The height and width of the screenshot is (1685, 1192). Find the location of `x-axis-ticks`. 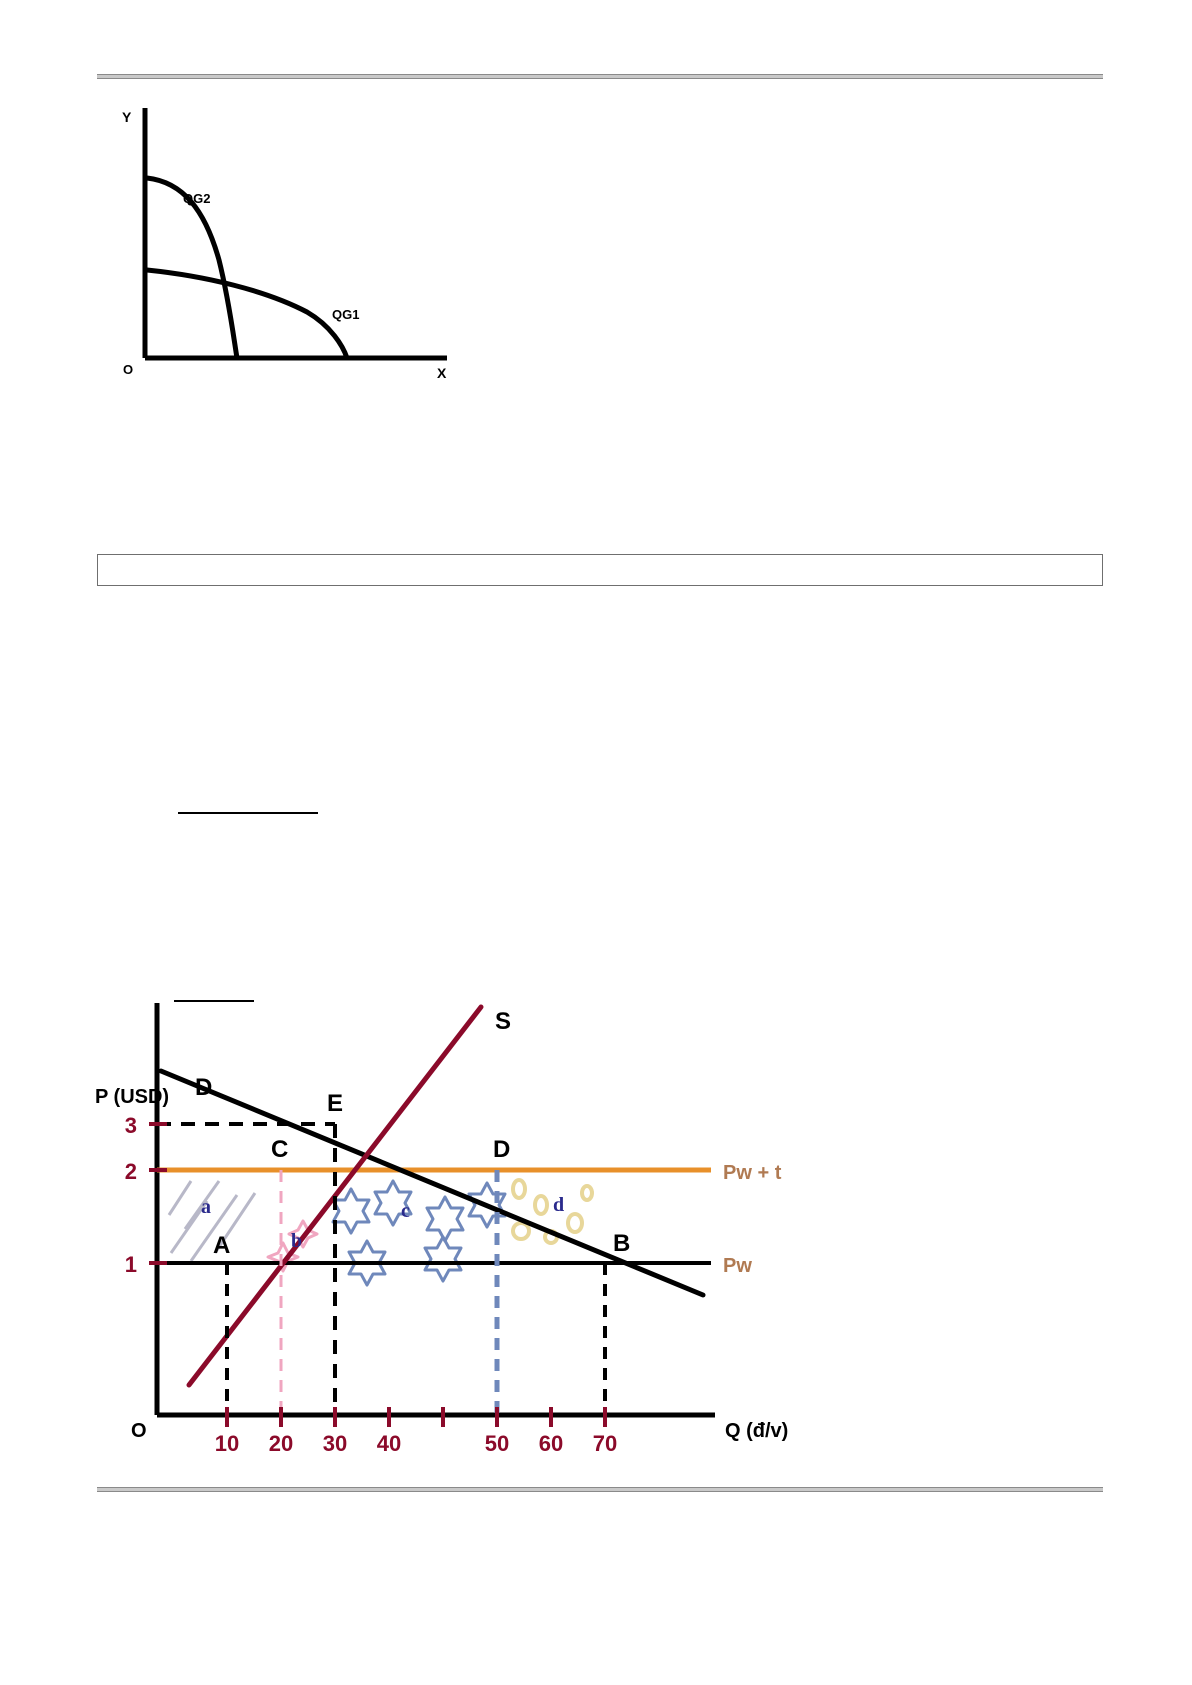

x-axis-ticks is located at coordinates (416, 1417).